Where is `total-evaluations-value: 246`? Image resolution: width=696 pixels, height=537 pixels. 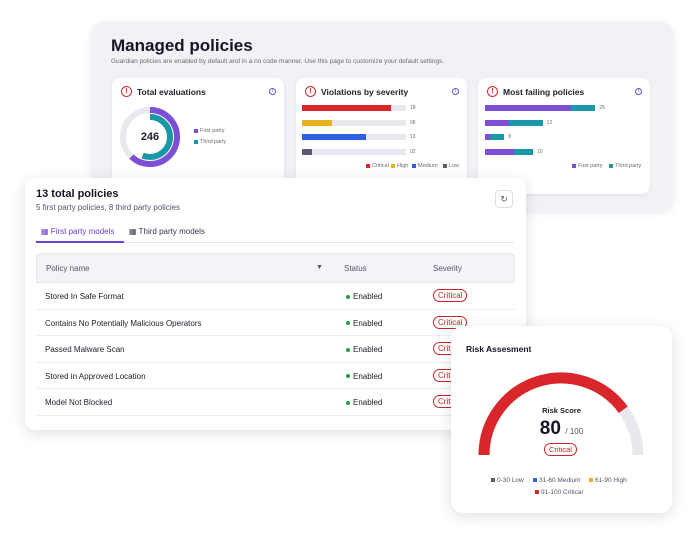
total-evaluations-value: 246 is located at coordinates (150, 137).